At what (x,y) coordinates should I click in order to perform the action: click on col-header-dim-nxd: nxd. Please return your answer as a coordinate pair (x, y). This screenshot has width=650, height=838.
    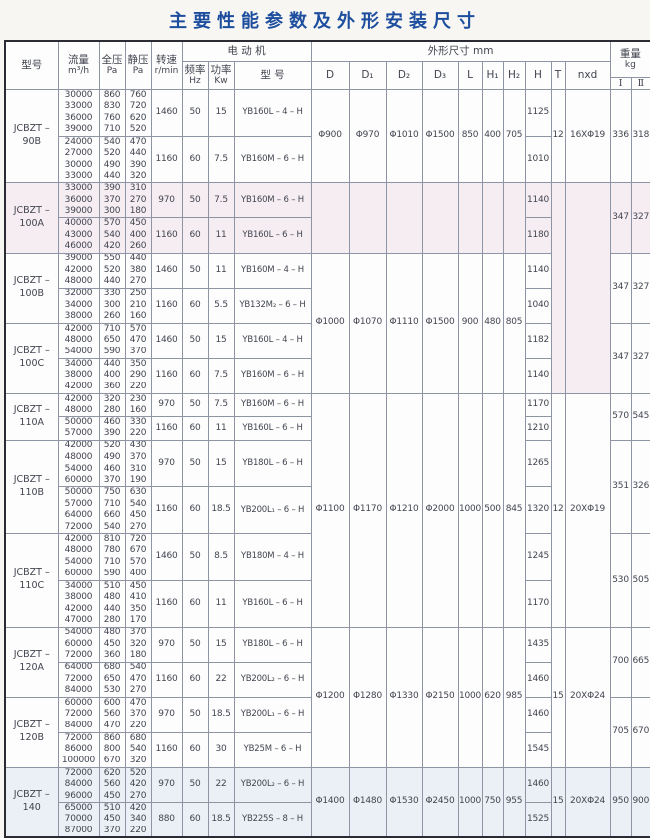
    Looking at the image, I should click on (588, 75).